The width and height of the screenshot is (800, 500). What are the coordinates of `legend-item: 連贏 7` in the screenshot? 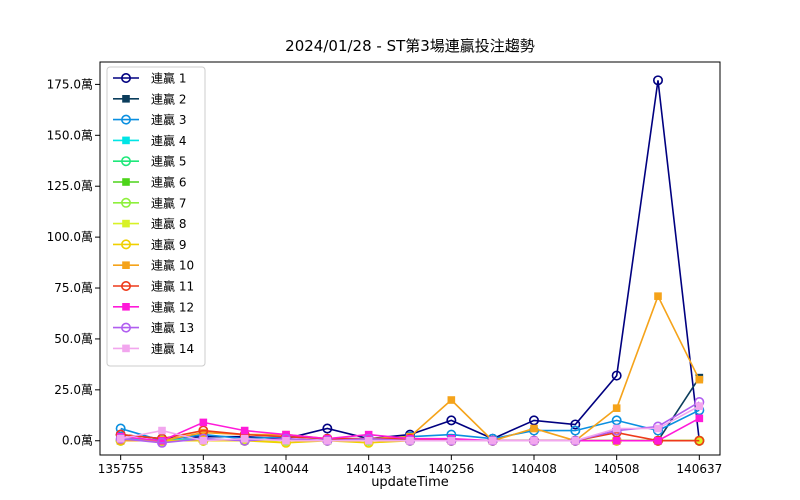 It's located at (149, 202).